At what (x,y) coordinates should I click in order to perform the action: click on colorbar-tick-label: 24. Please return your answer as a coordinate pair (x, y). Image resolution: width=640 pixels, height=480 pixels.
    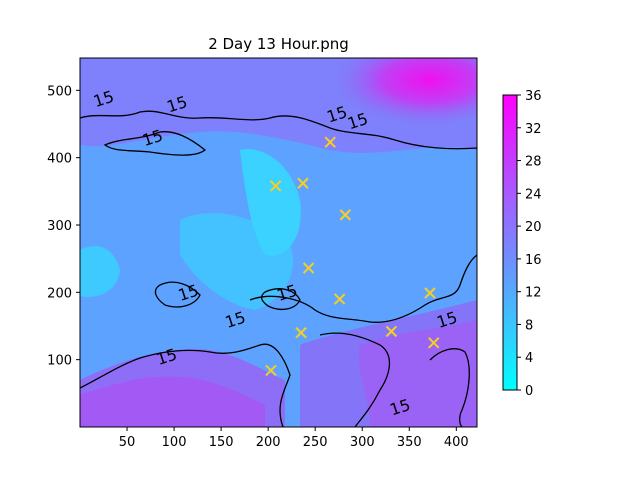
    Looking at the image, I should click on (533, 194).